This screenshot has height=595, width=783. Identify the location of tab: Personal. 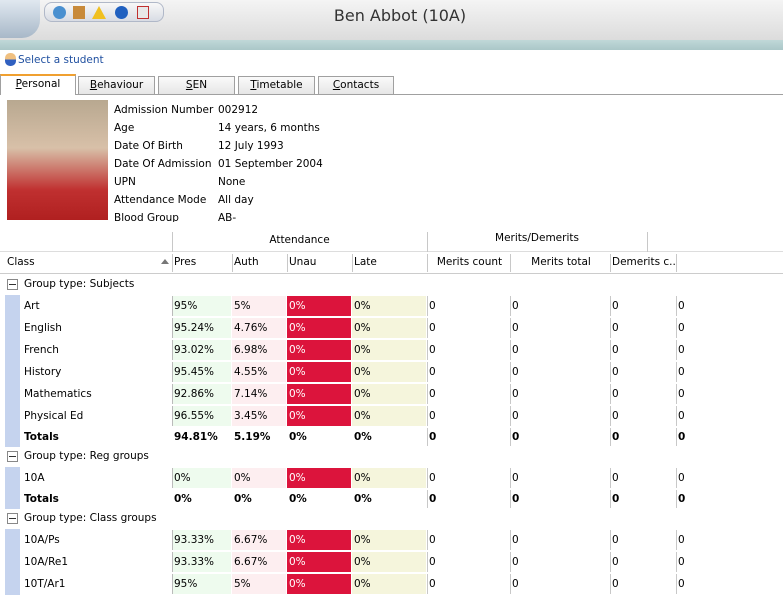
(38, 84).